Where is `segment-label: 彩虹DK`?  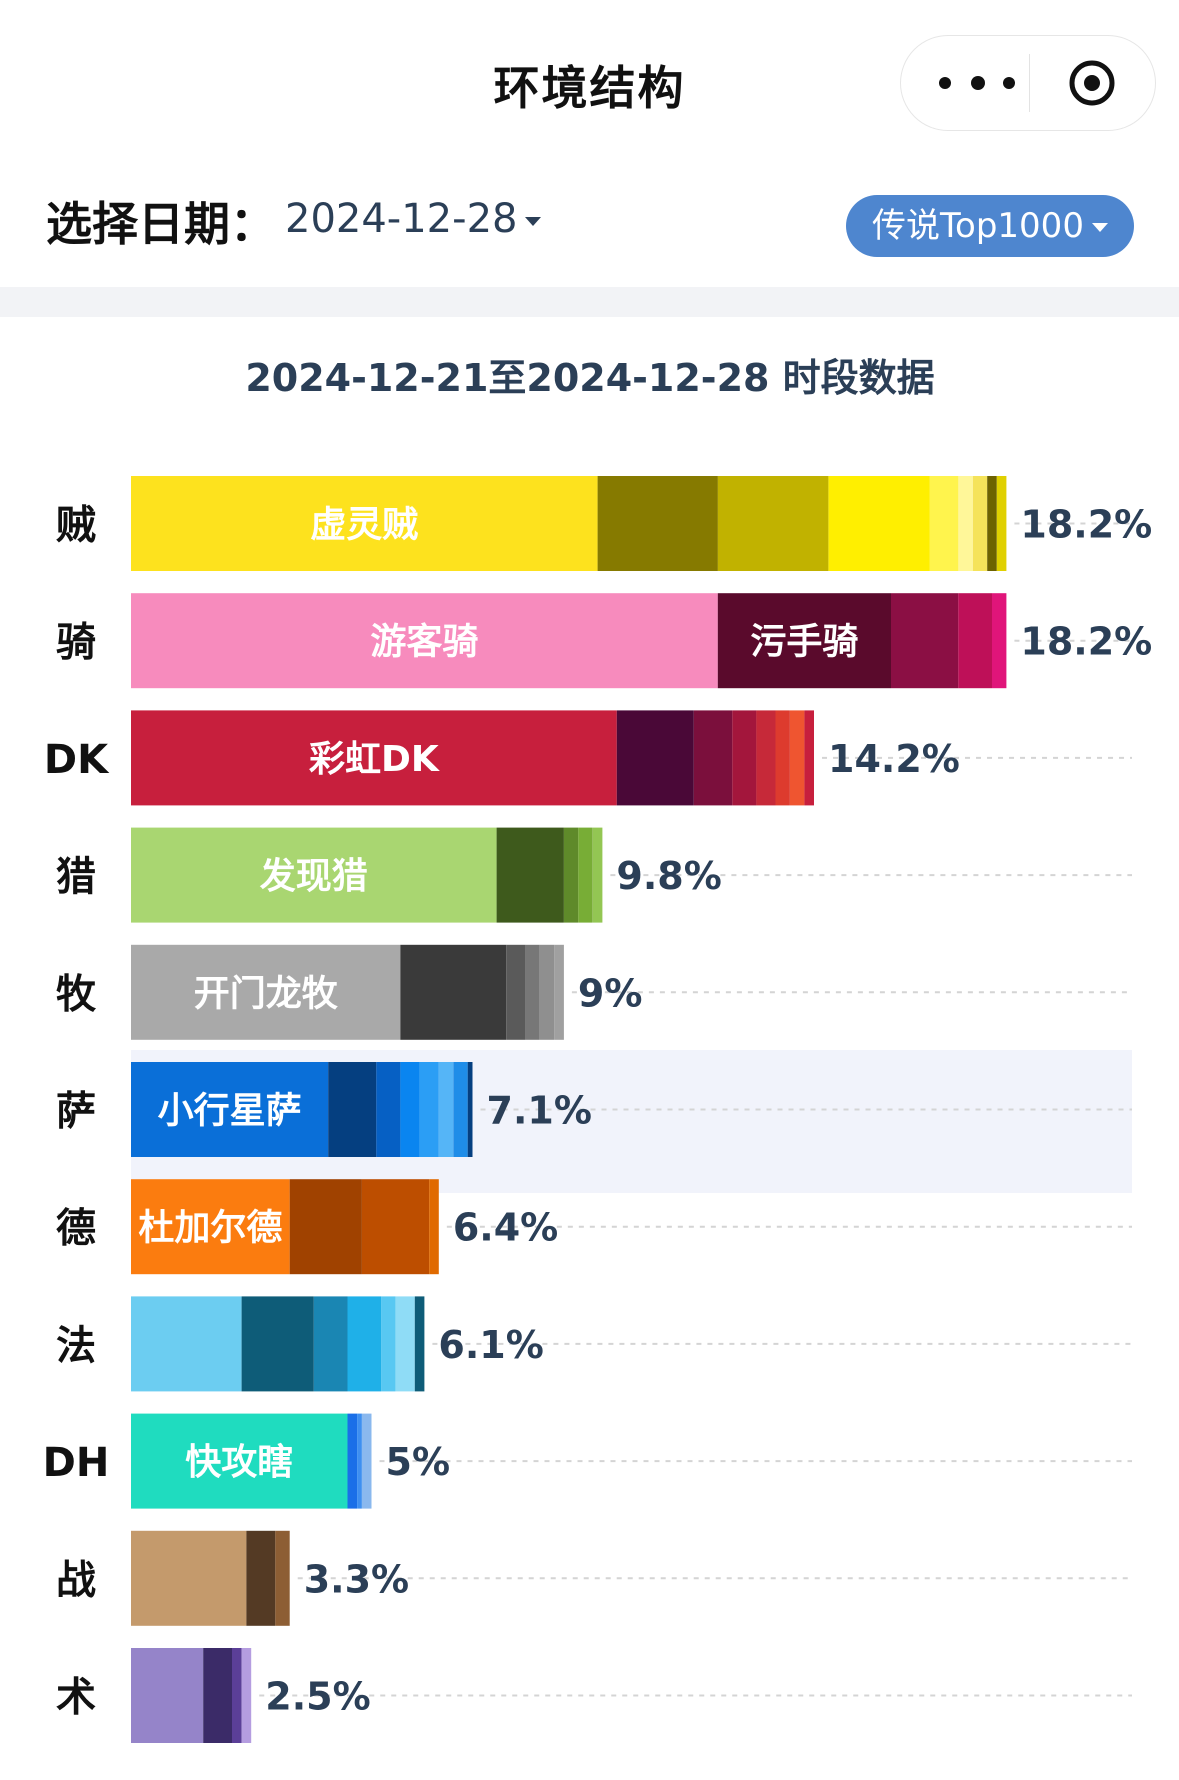 segment-label: 彩虹DK is located at coordinates (374, 759).